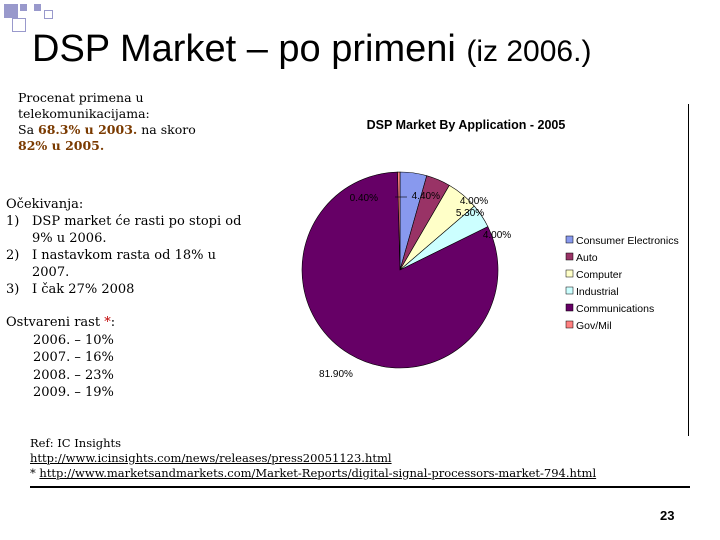 Image resolution: width=720 pixels, height=540 pixels. Describe the element at coordinates (688, 270) in the screenshot. I see `chart-frame-right` at that location.